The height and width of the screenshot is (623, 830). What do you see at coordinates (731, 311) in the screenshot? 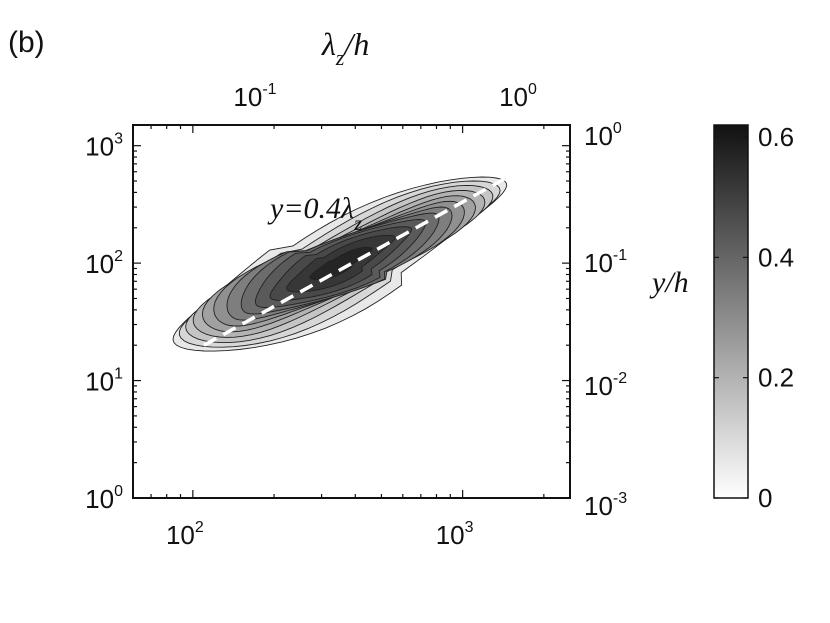
I see `colorbar` at bounding box center [731, 311].